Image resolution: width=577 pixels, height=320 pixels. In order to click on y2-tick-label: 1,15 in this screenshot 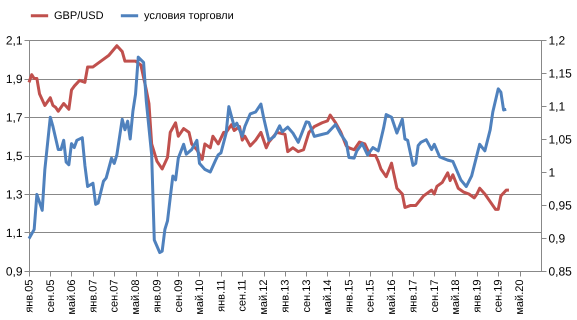, I will do `click(560, 73)`.